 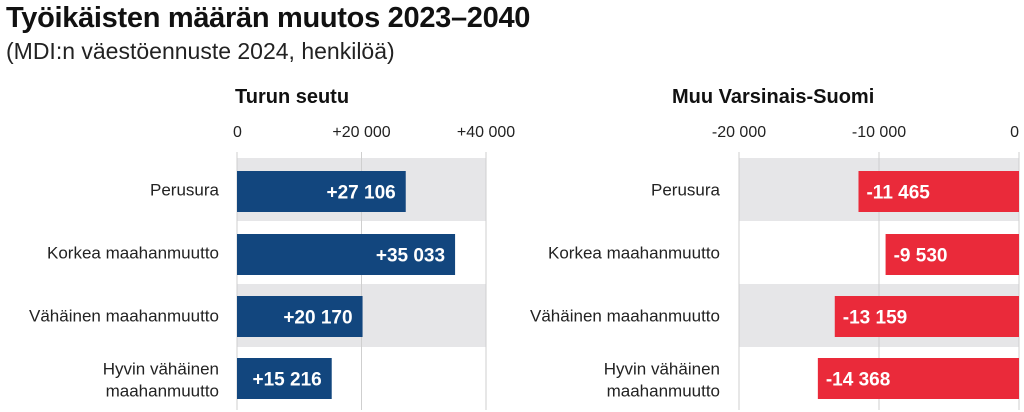 What do you see at coordinates (200, 51) in the screenshot?
I see `chart-subtitle: (MDI:n väestöennuste 2024, henkilöä)` at bounding box center [200, 51].